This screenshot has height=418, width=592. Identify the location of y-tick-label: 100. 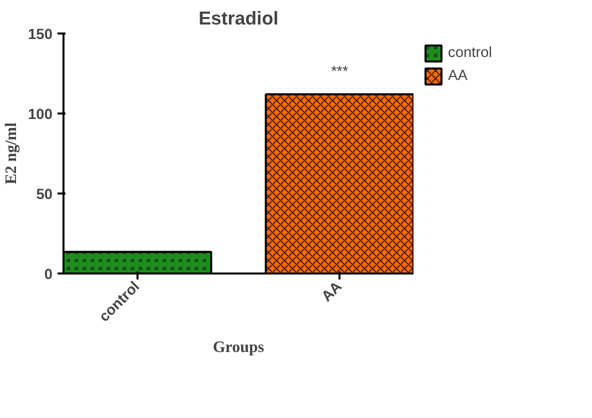
(40, 115).